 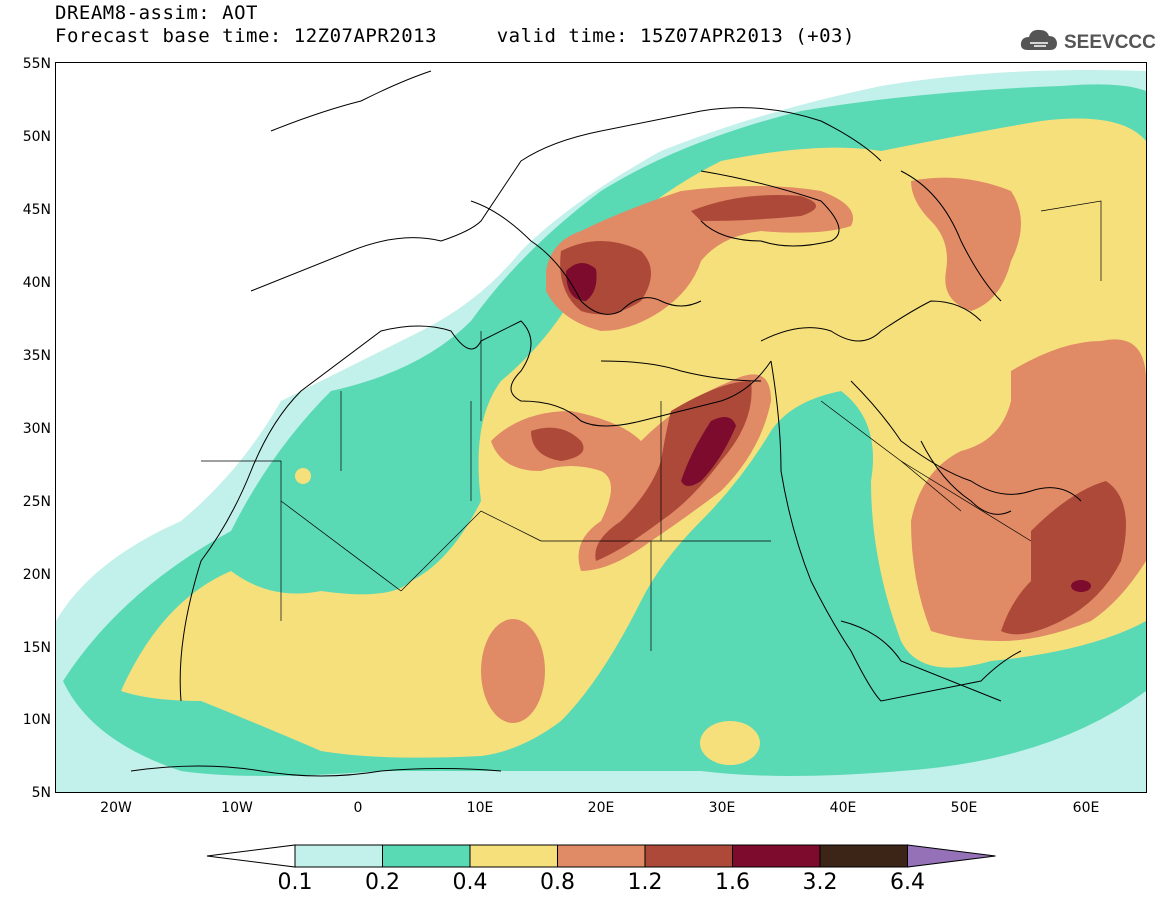 I want to click on colorbar-label: 1.6, so click(x=732, y=882).